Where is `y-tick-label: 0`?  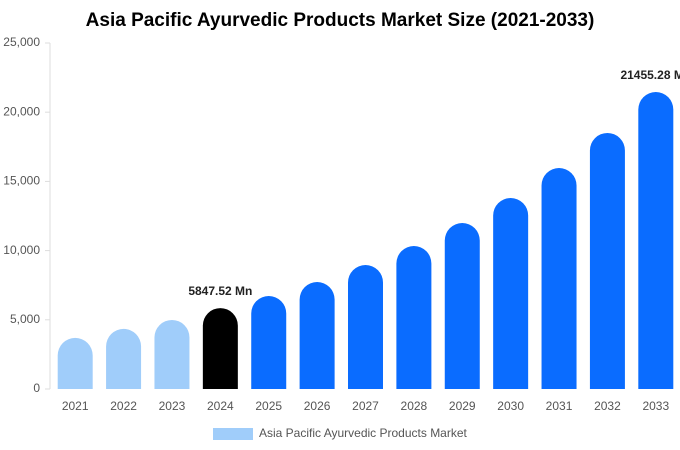 y-tick-label: 0 is located at coordinates (36, 388).